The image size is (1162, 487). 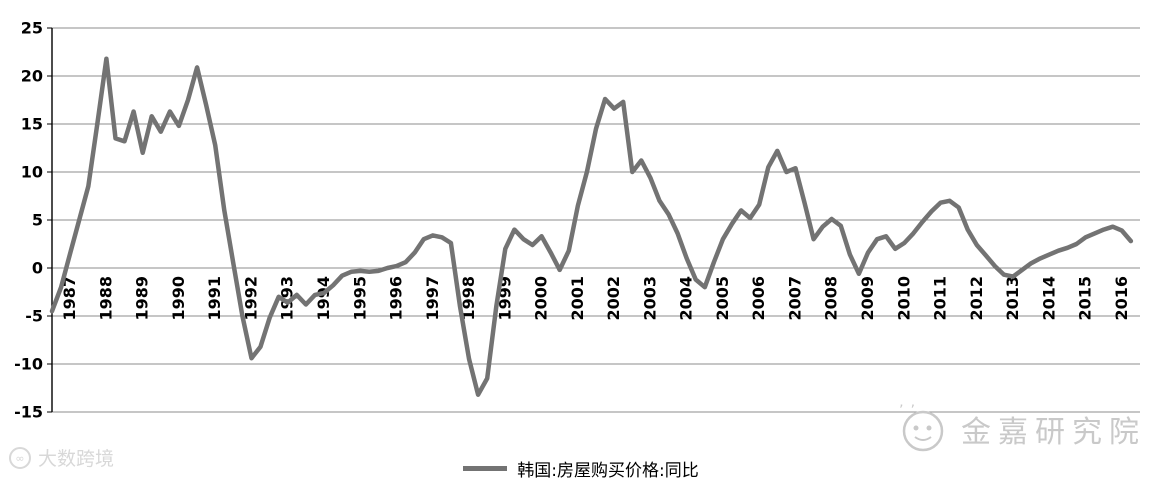 What do you see at coordinates (396, 298) in the screenshot?
I see `svg-text: 1996` at bounding box center [396, 298].